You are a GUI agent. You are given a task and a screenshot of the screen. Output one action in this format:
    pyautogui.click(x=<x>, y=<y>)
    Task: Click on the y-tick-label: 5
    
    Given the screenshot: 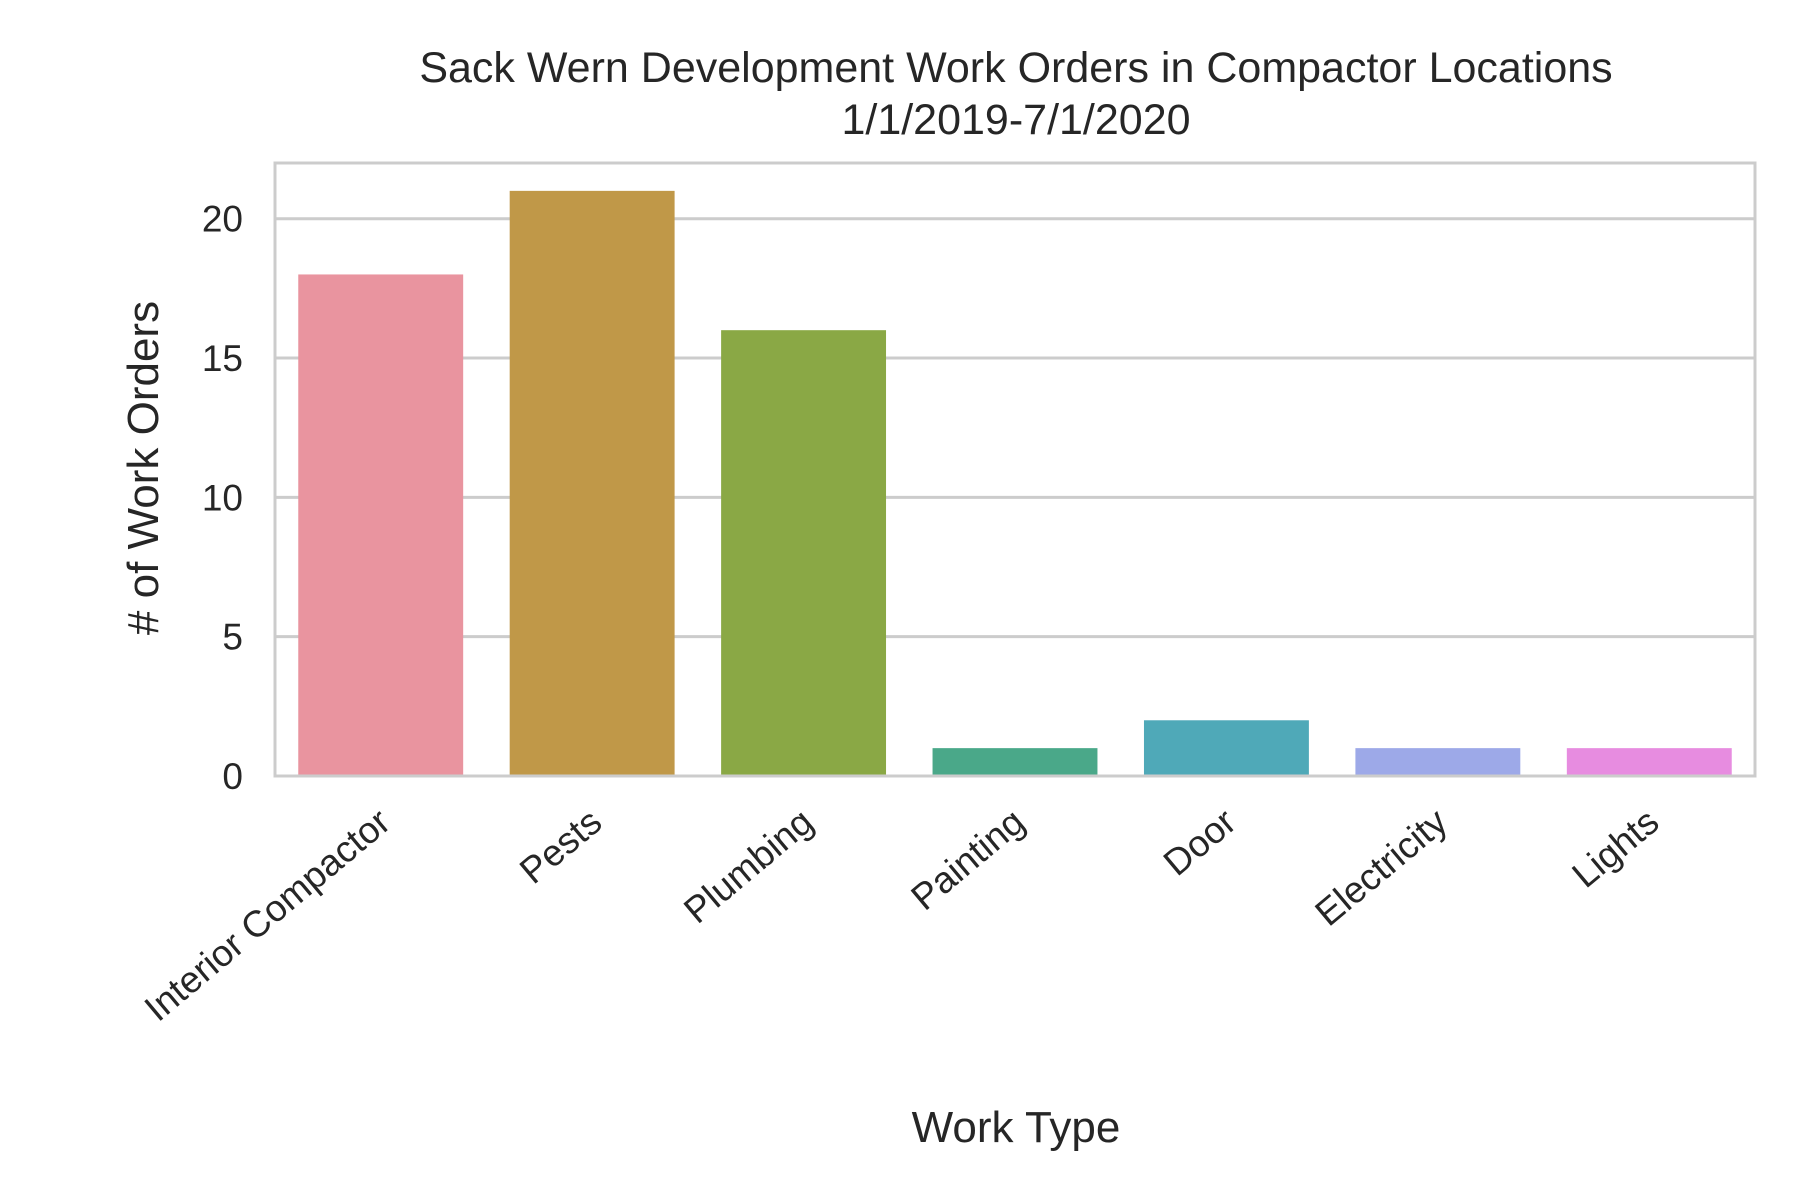 What is the action you would take?
    pyautogui.click(x=232, y=637)
    